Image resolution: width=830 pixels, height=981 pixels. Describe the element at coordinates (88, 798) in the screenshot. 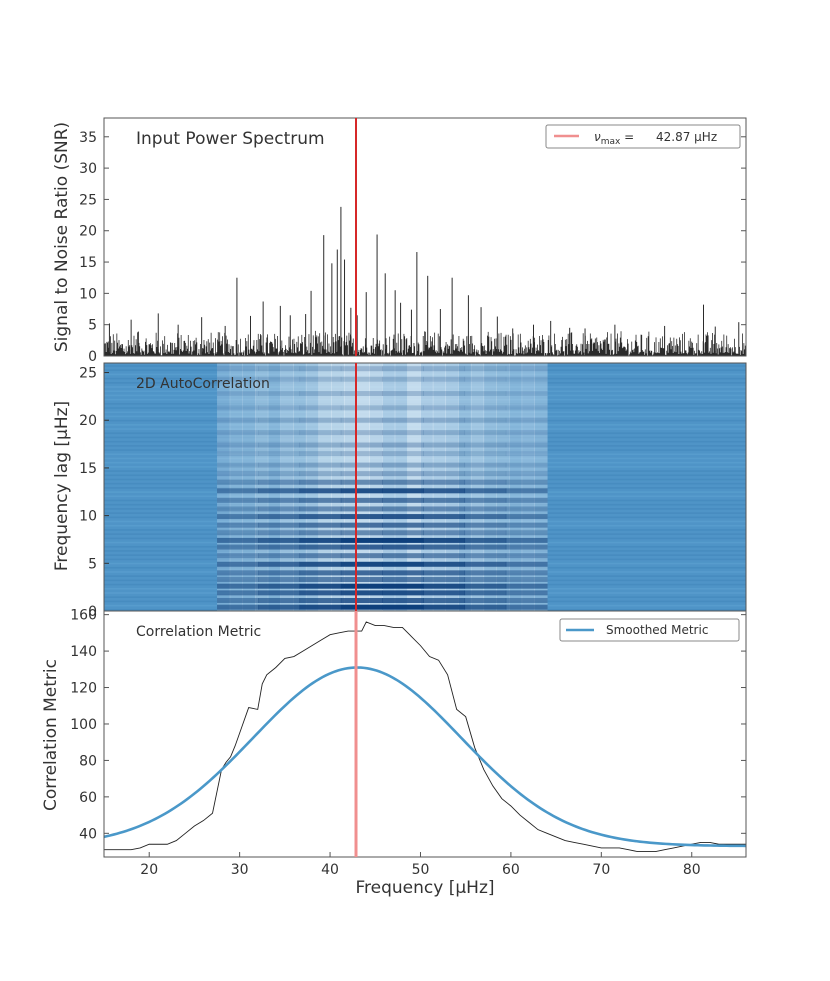

I see `metric-ytick-label: 60` at that location.